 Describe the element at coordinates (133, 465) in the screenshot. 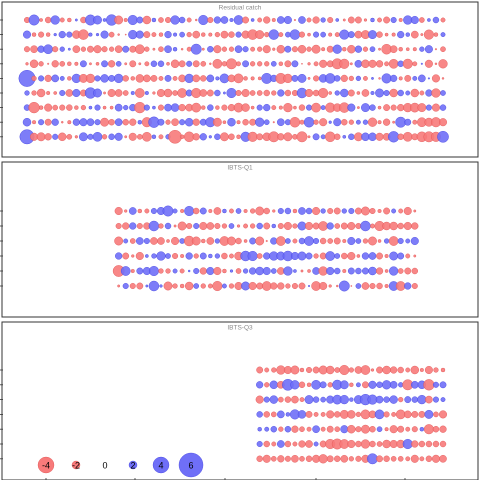

I see `legend-bubble` at that location.